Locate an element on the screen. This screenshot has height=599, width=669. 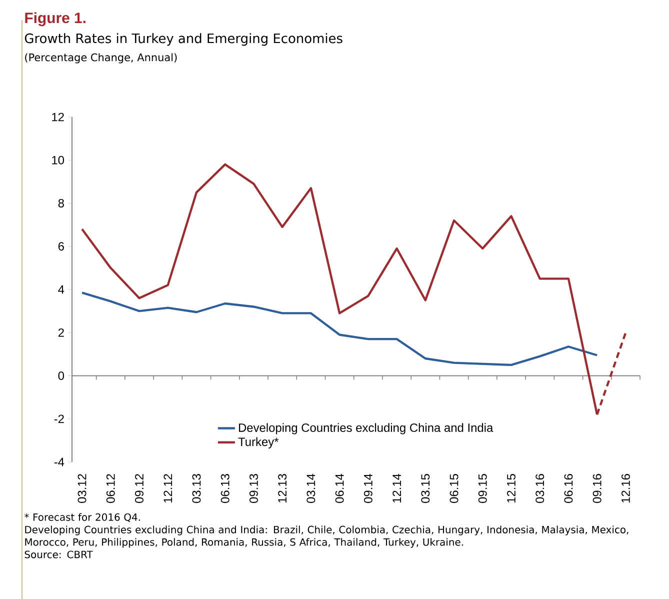
x-tick-label: 09.16 is located at coordinates (597, 488).